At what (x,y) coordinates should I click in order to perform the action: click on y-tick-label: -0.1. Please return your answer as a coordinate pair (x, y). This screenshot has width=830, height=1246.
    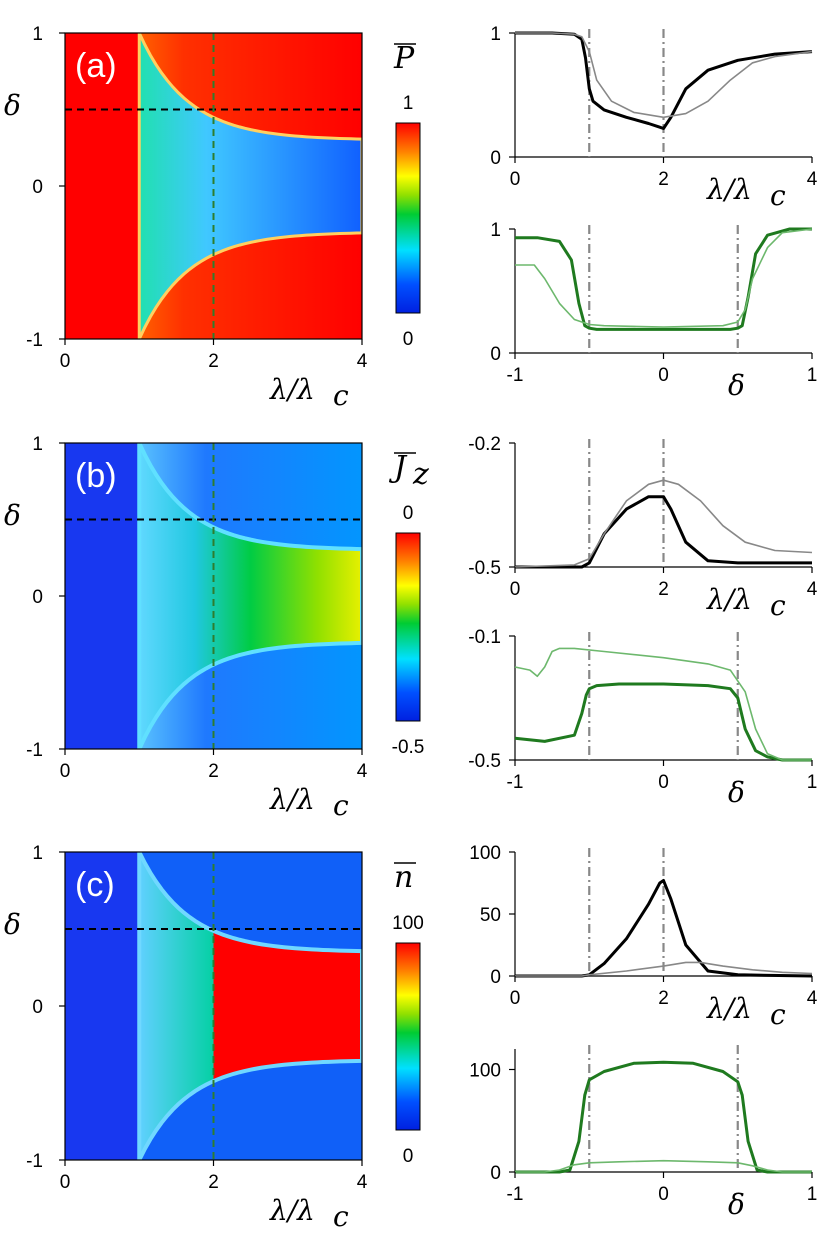
    Looking at the image, I should click on (484, 637).